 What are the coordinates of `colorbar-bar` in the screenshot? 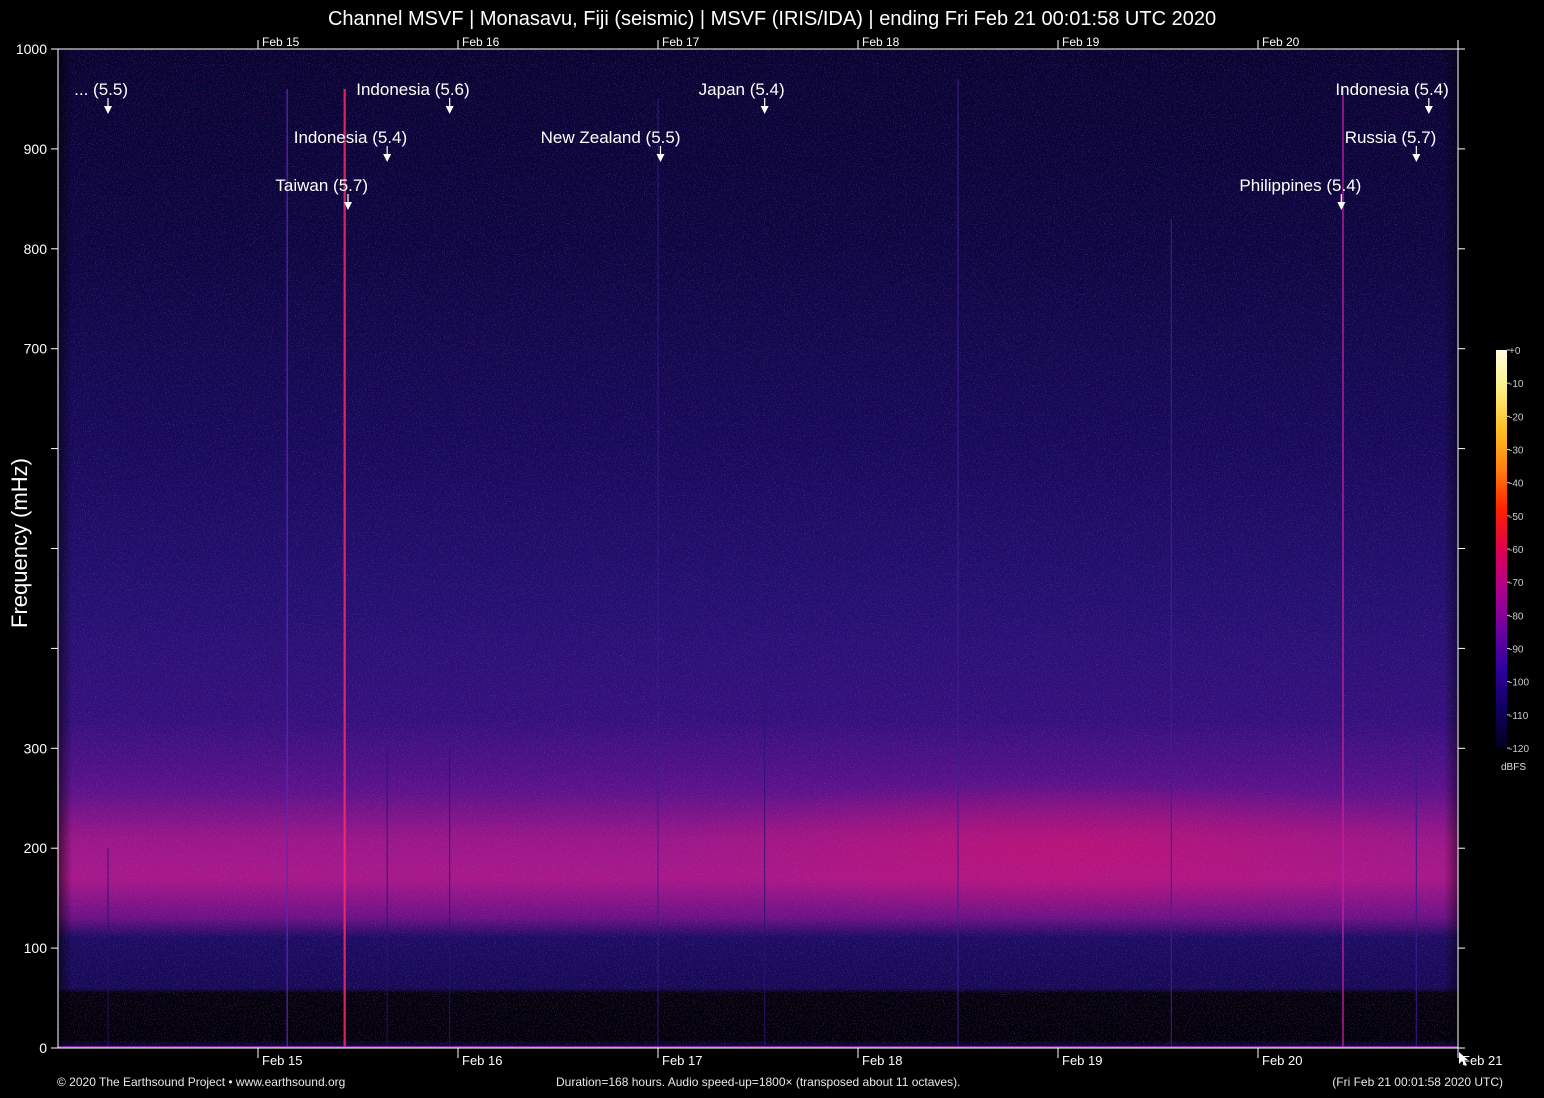 It's located at (1501, 549).